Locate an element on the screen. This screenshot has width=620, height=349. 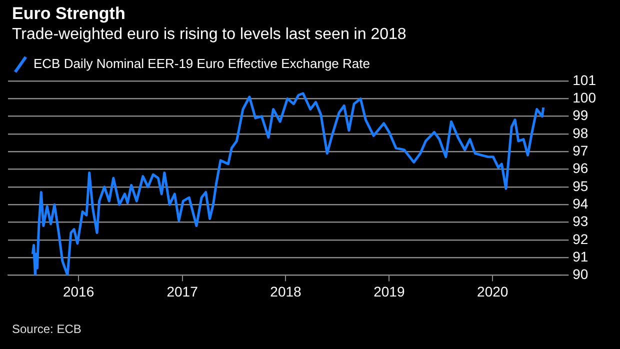
y-tick-label: 90 is located at coordinates (580, 274).